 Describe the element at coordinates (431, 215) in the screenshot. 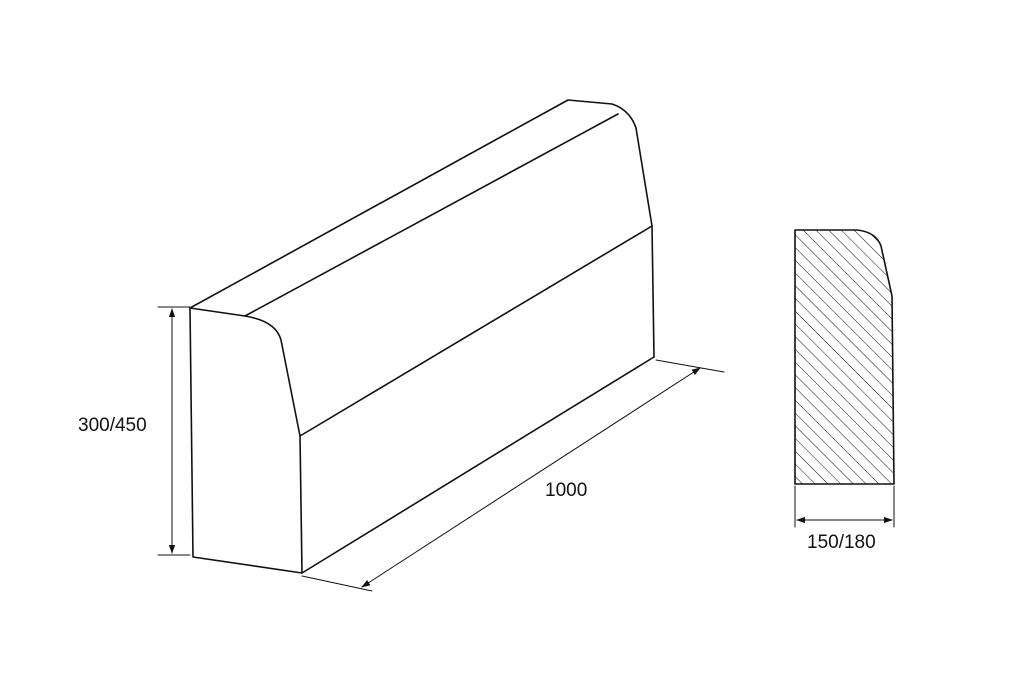

I see `top-ridge-line` at that location.